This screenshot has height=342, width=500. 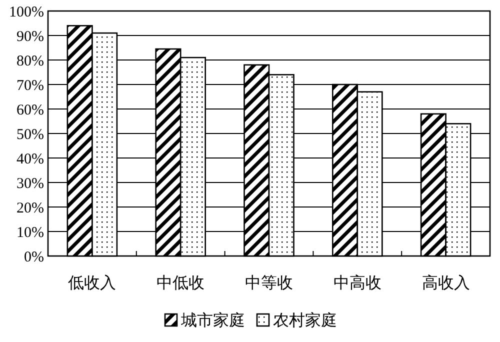 What do you see at coordinates (357, 283) in the screenshot?
I see `x-tick-label: 中高收` at bounding box center [357, 283].